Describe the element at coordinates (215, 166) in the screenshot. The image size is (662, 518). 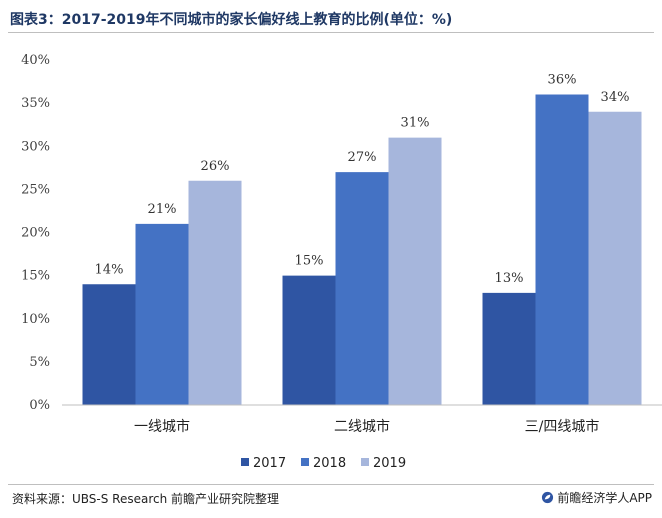
I see `data-label: 26%` at that location.